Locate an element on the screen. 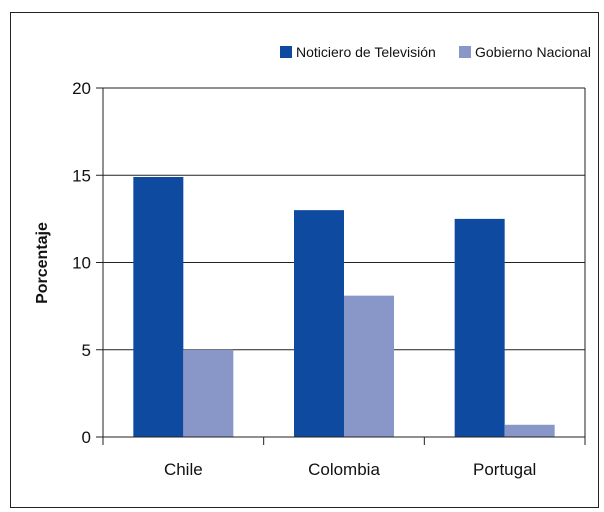  y-tick-label-15: 15 is located at coordinates (81, 175).